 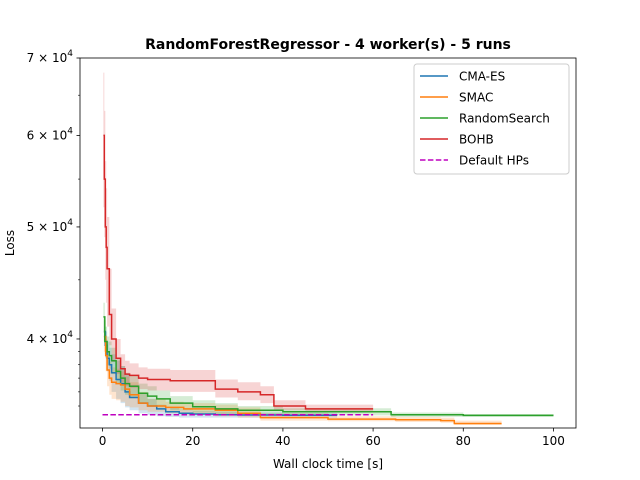 What do you see at coordinates (50, 226) in the screenshot?
I see `y-tick-label: 5 × 10⁴` at bounding box center [50, 226].